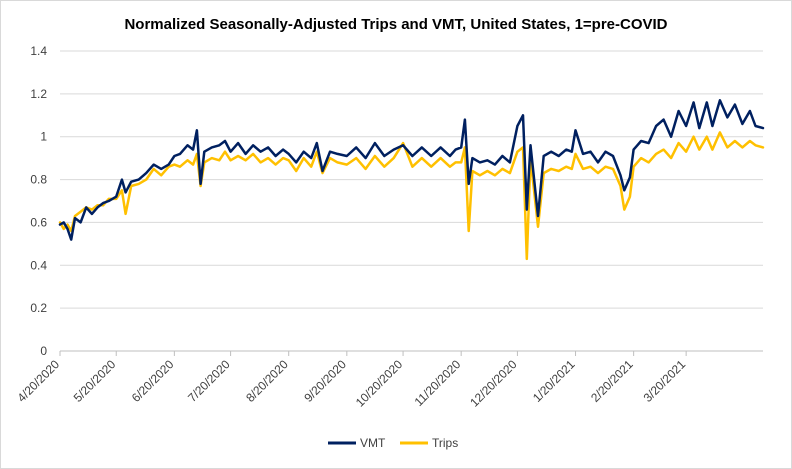 Image resolution: width=792 pixels, height=469 pixels. I want to click on x-tick-label: 8/20/2020, so click(267, 381).